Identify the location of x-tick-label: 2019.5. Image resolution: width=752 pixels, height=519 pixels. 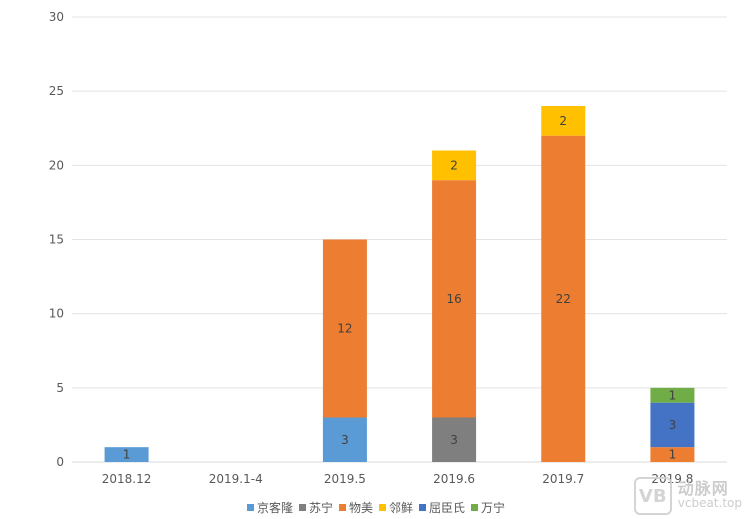
(345, 479).